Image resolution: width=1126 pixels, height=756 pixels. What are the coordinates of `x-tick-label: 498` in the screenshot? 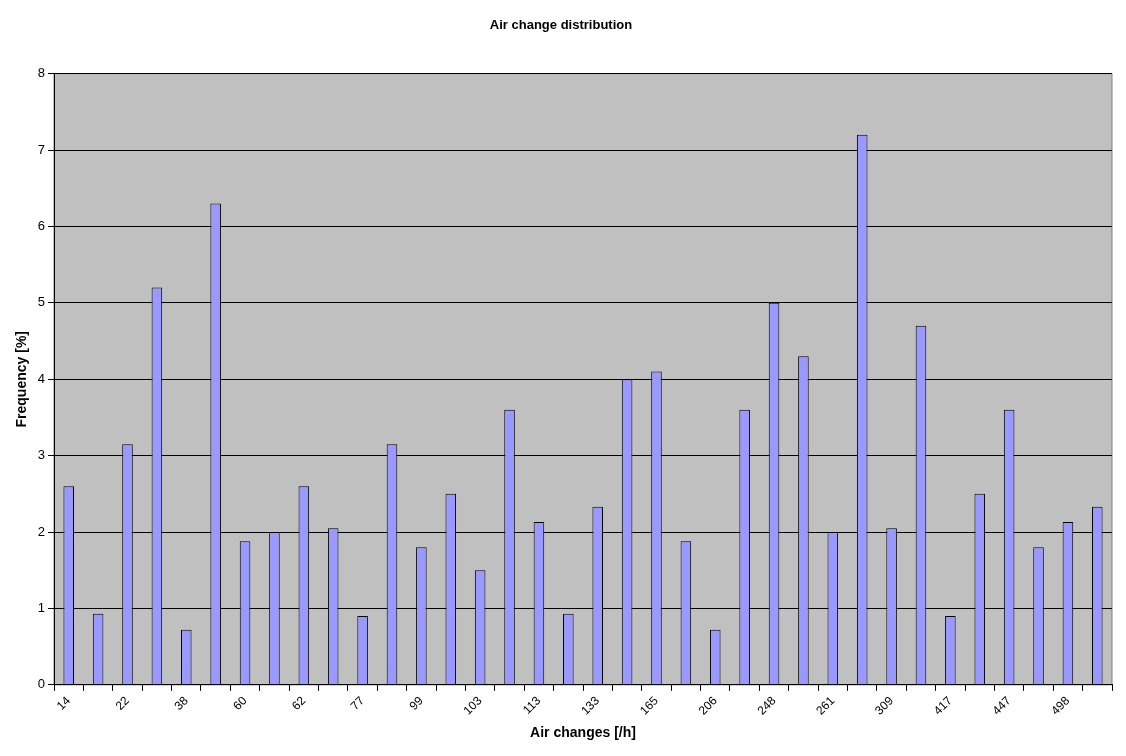 It's located at (1060, 705).